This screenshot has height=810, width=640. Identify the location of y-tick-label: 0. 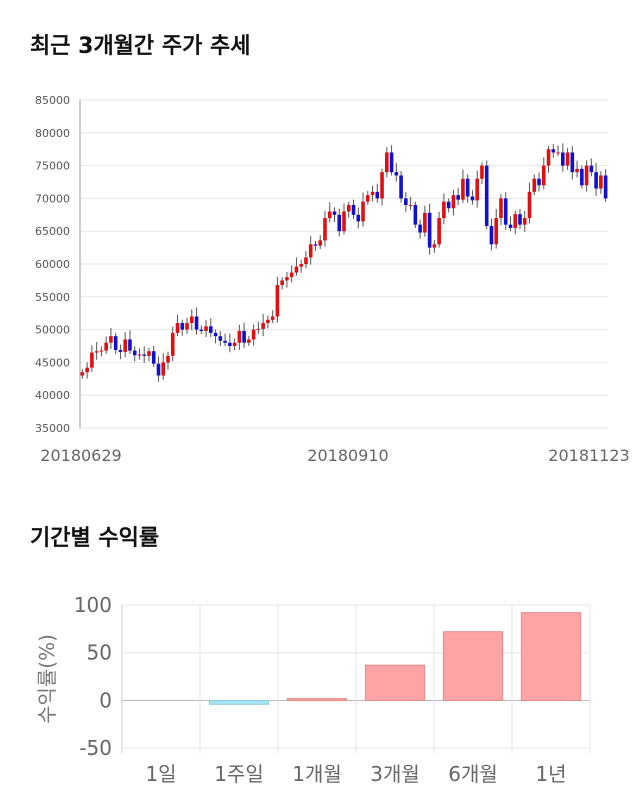
(105, 700).